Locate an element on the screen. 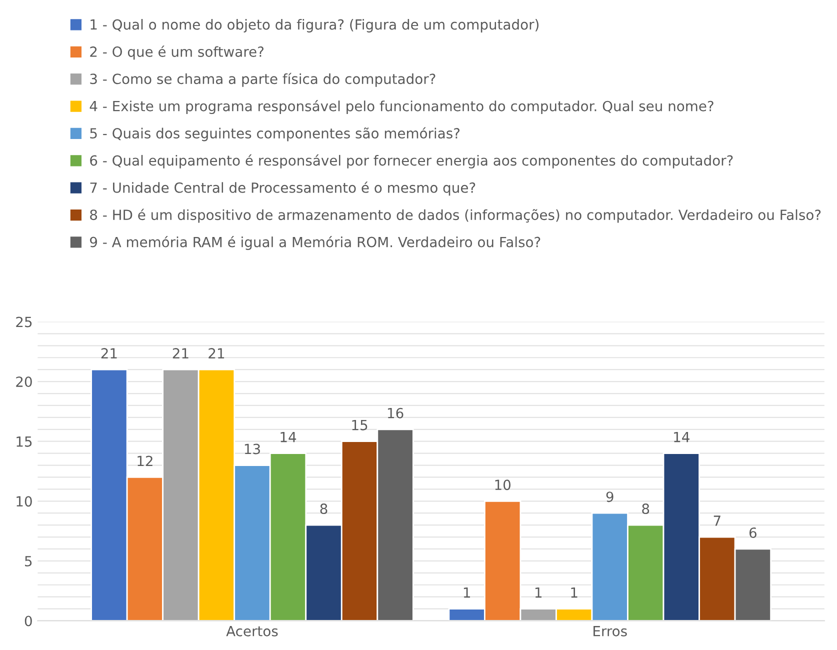 Image resolution: width=837 pixels, height=650 pixels. legend-label: 7 - Unidade Central de Processamento é o mesmo que? is located at coordinates (283, 189).